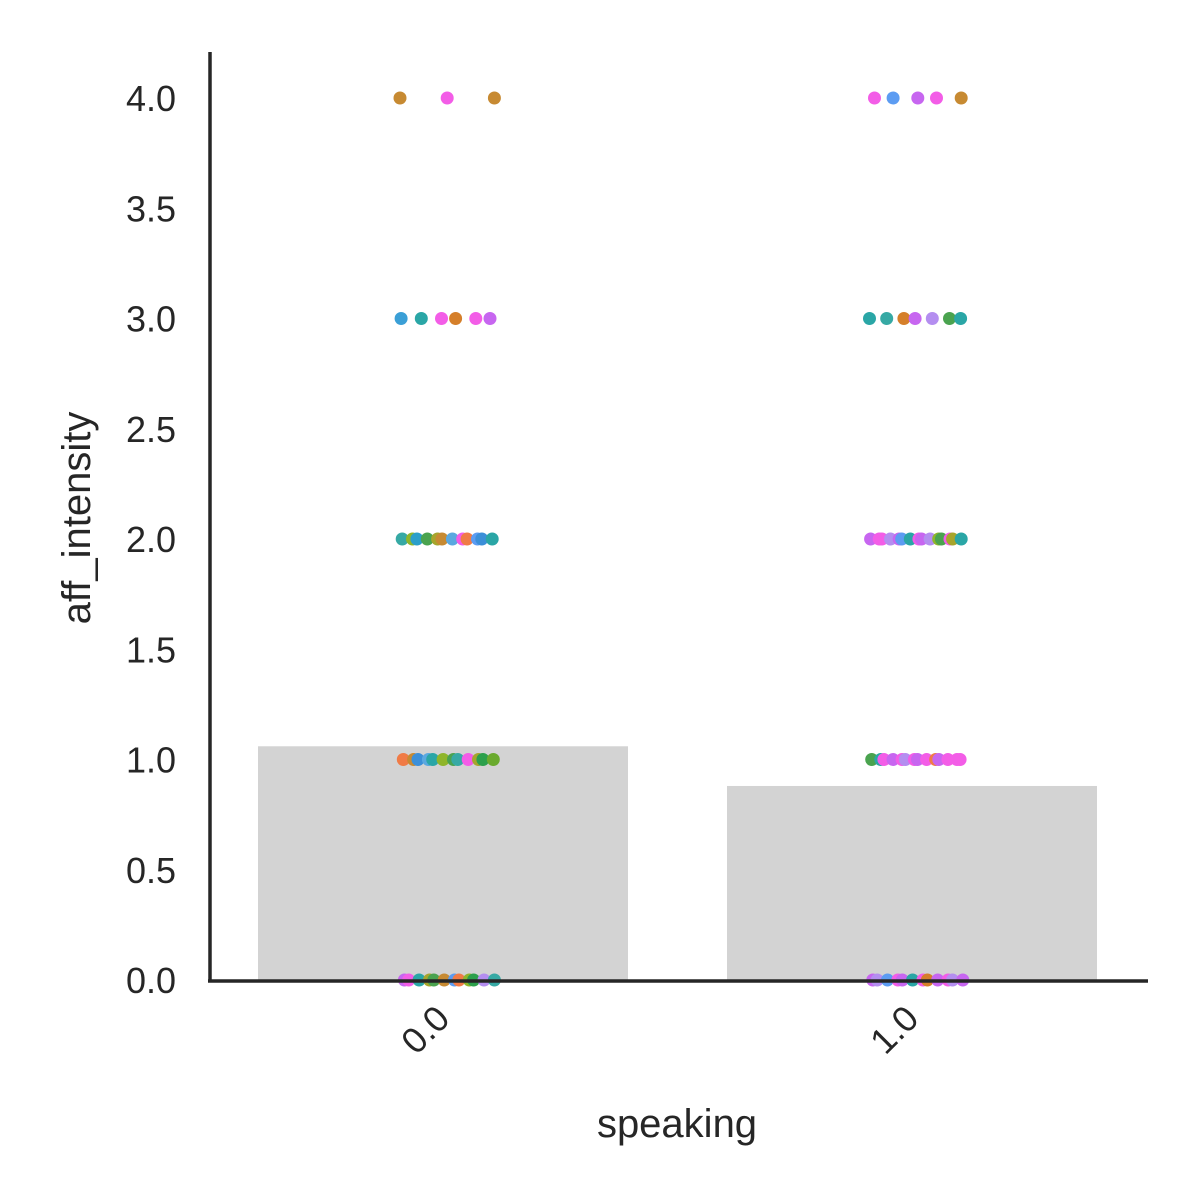  Describe the element at coordinates (151, 980) in the screenshot. I see `y-tick-label: 0.0` at that location.